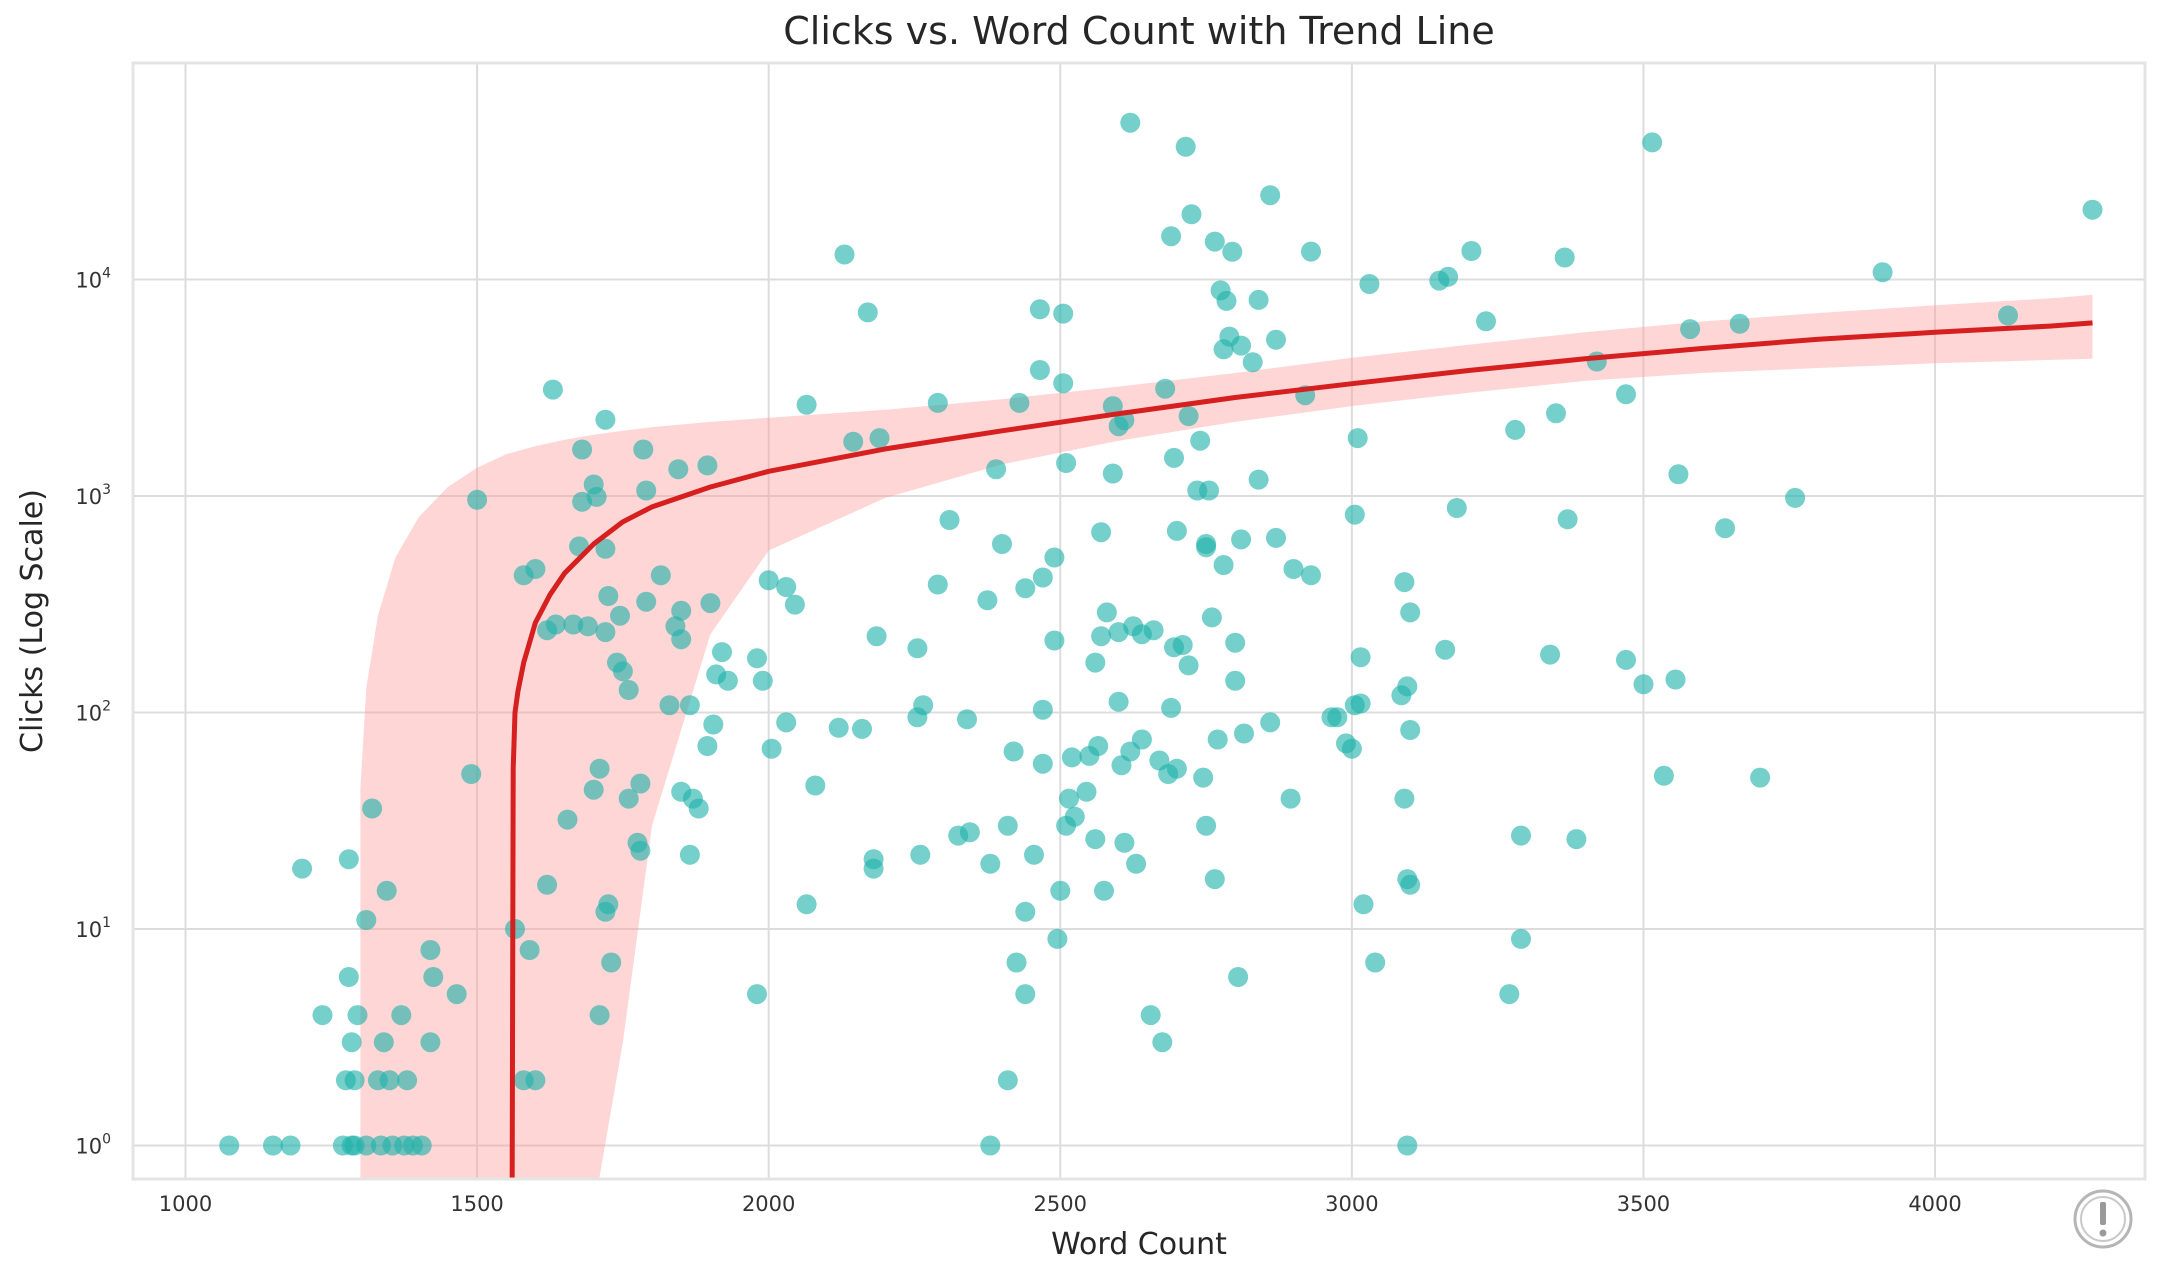  What do you see at coordinates (1139, 1244) in the screenshot?
I see `x-axis-label: Word Count` at bounding box center [1139, 1244].